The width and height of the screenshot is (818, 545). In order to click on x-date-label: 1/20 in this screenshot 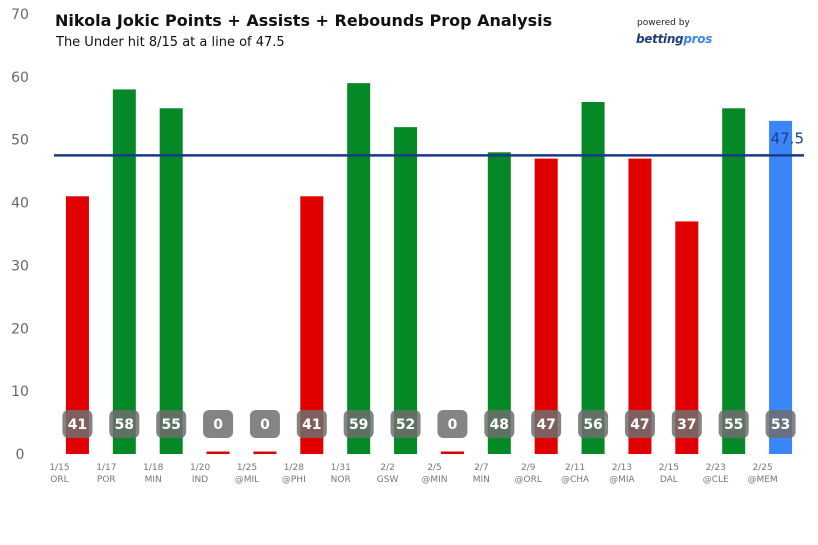, I will do `click(200, 468)`.